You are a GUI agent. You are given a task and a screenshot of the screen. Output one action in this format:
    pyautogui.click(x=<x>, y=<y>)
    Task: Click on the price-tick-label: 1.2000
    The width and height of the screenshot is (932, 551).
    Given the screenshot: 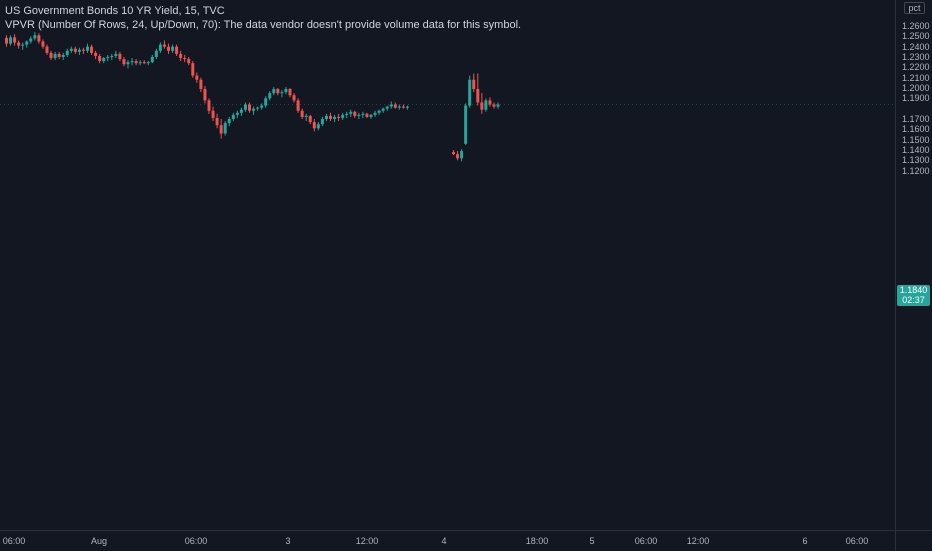 What is the action you would take?
    pyautogui.click(x=916, y=87)
    